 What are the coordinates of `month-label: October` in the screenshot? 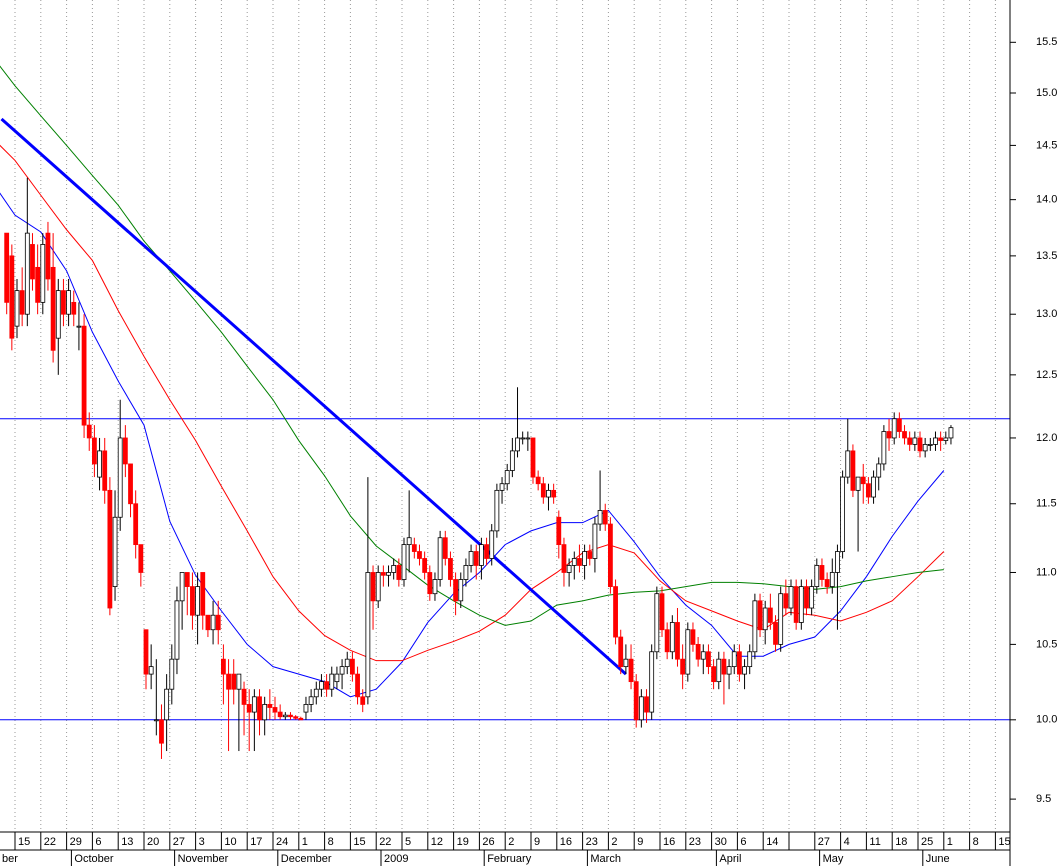 It's located at (93, 859).